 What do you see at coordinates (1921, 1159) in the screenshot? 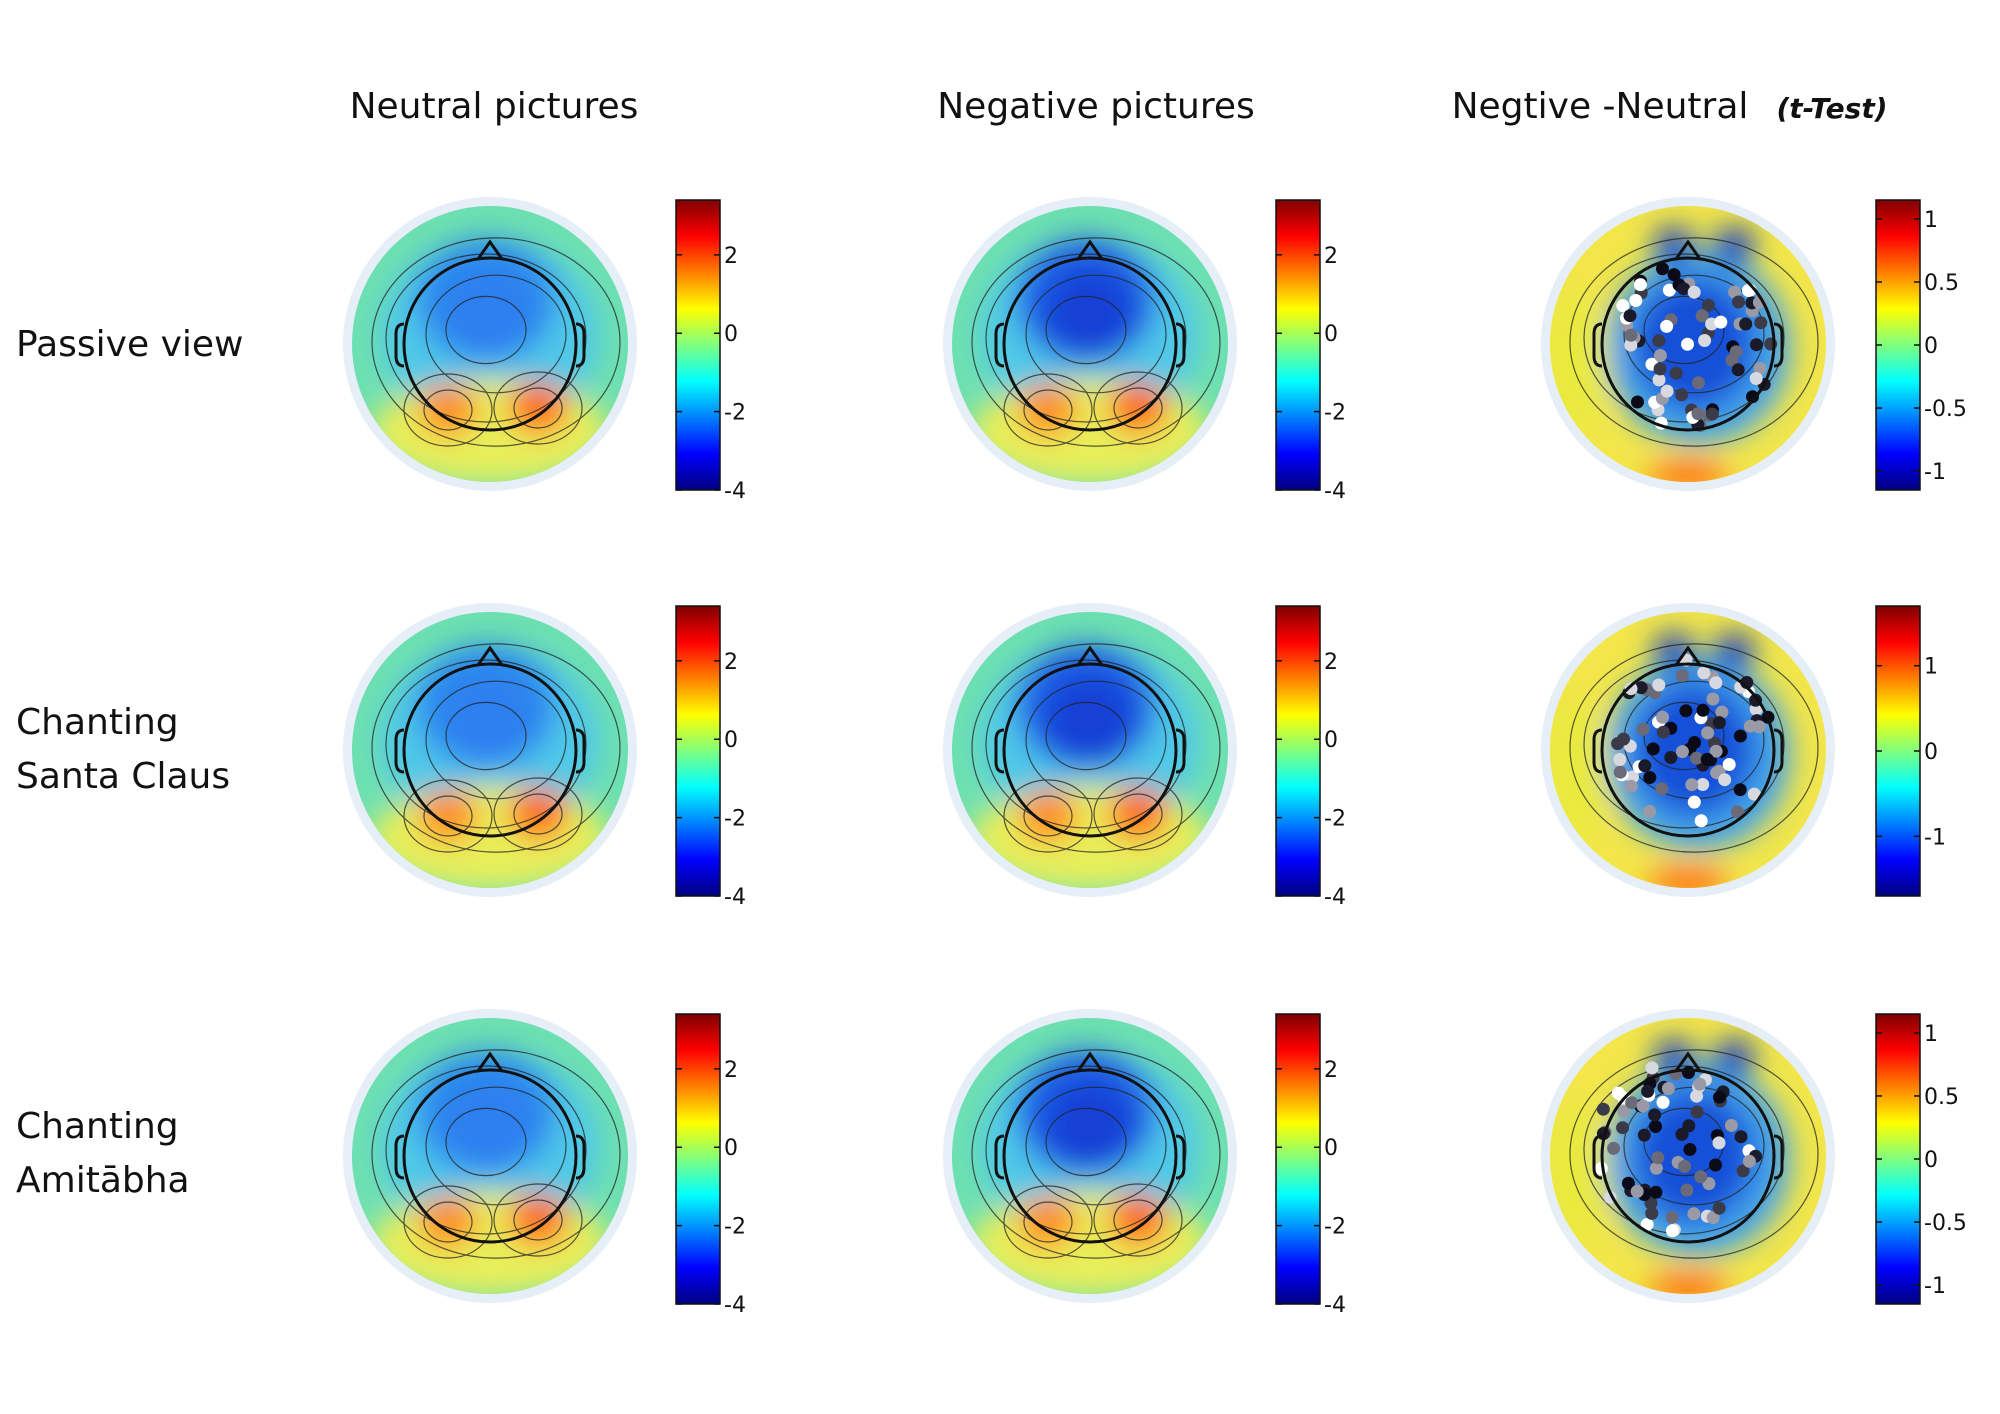
I see `colorbar-r3-c3: 1 0.5 0 -0.5 -1` at bounding box center [1921, 1159].